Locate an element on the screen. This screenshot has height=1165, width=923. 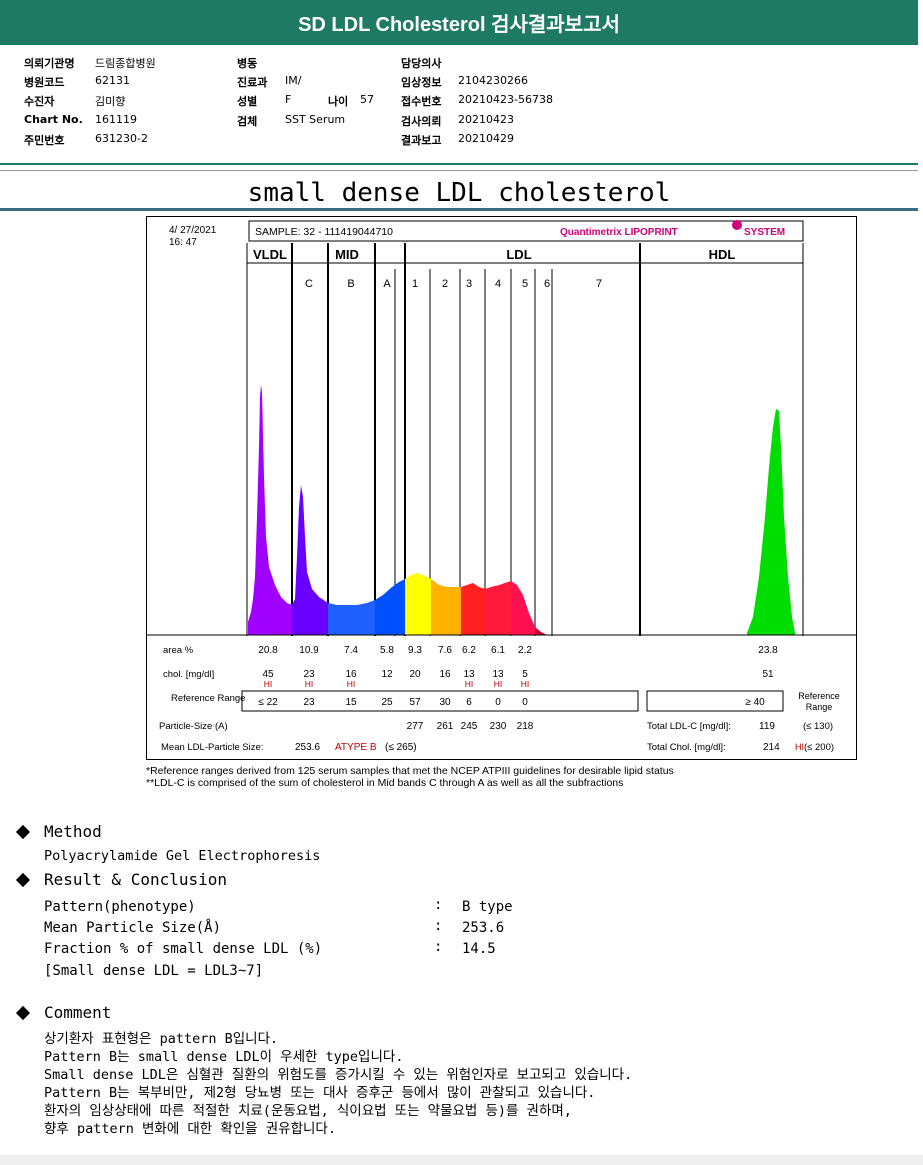
area-value: 23.8 is located at coordinates (768, 650).